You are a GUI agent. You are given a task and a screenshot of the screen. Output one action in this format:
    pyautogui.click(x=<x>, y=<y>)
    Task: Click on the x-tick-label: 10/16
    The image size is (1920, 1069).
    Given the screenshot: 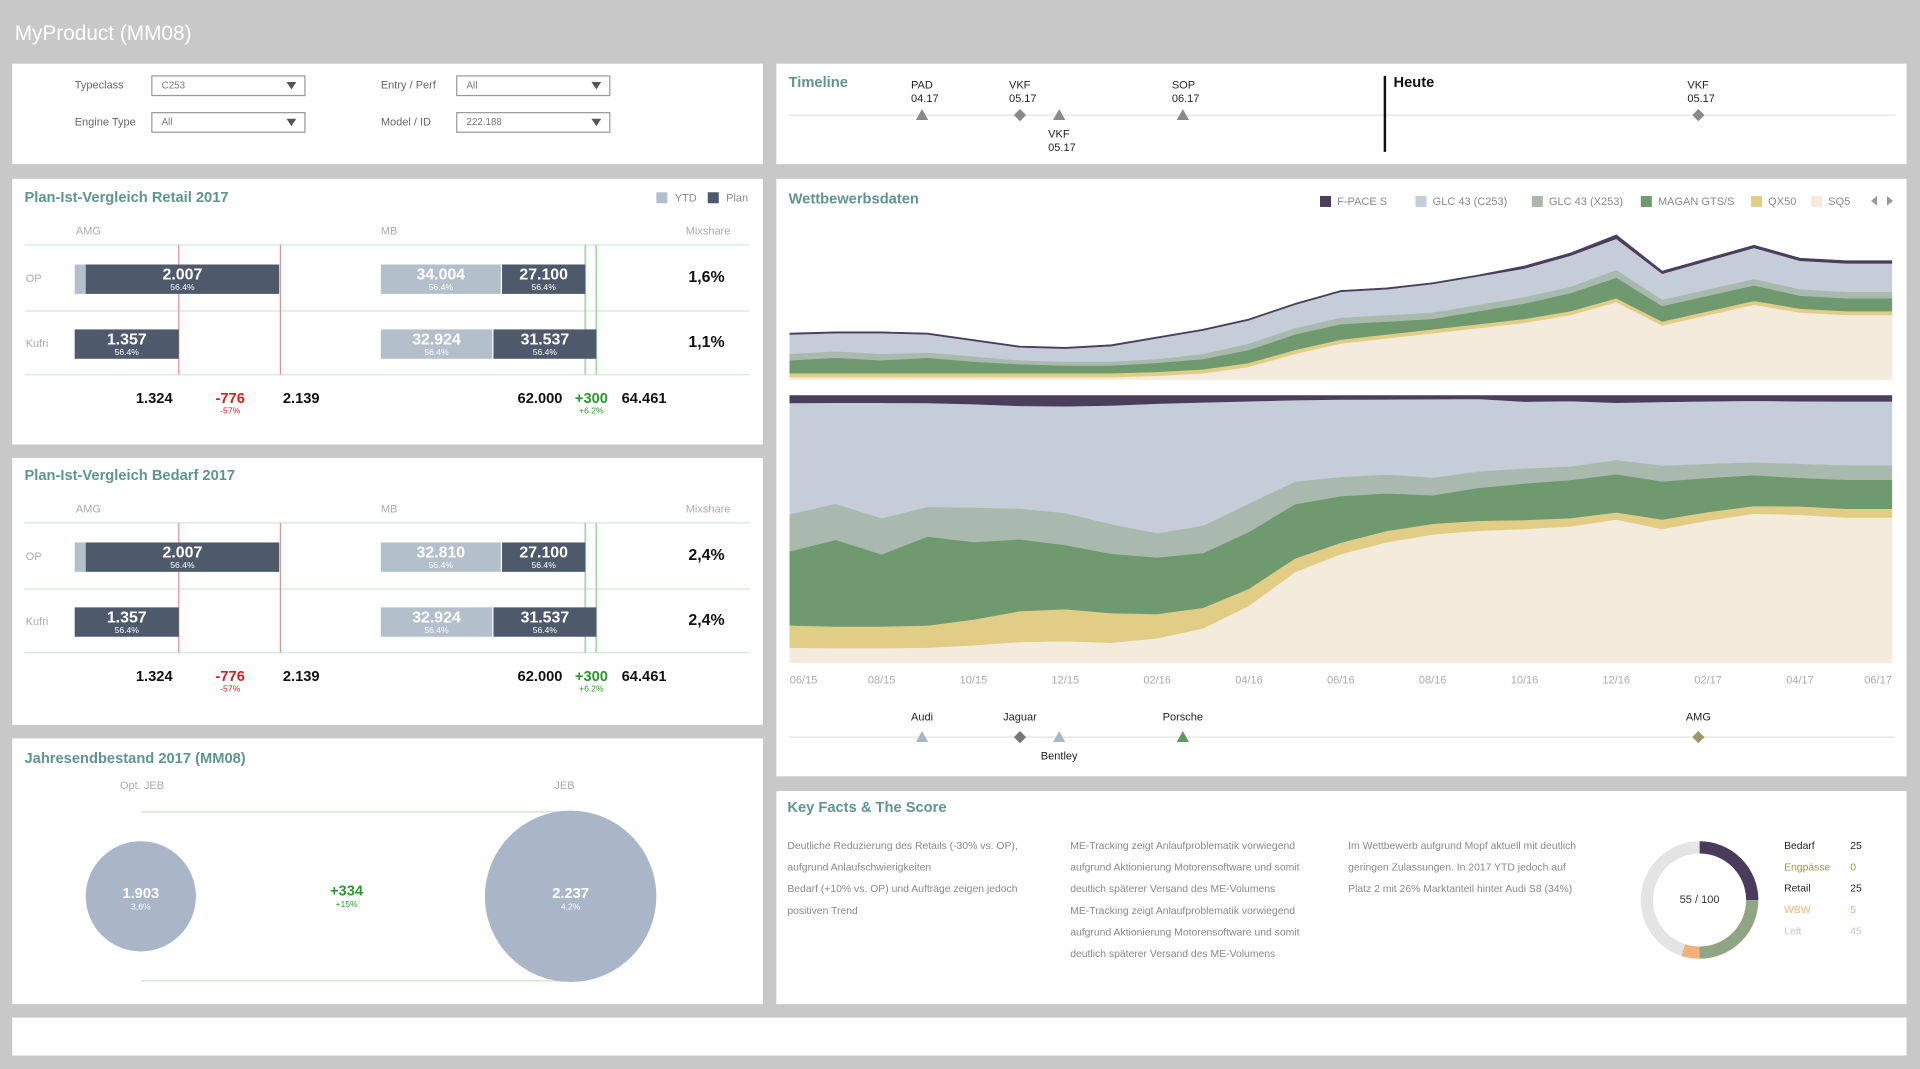 What is the action you would take?
    pyautogui.click(x=1525, y=681)
    